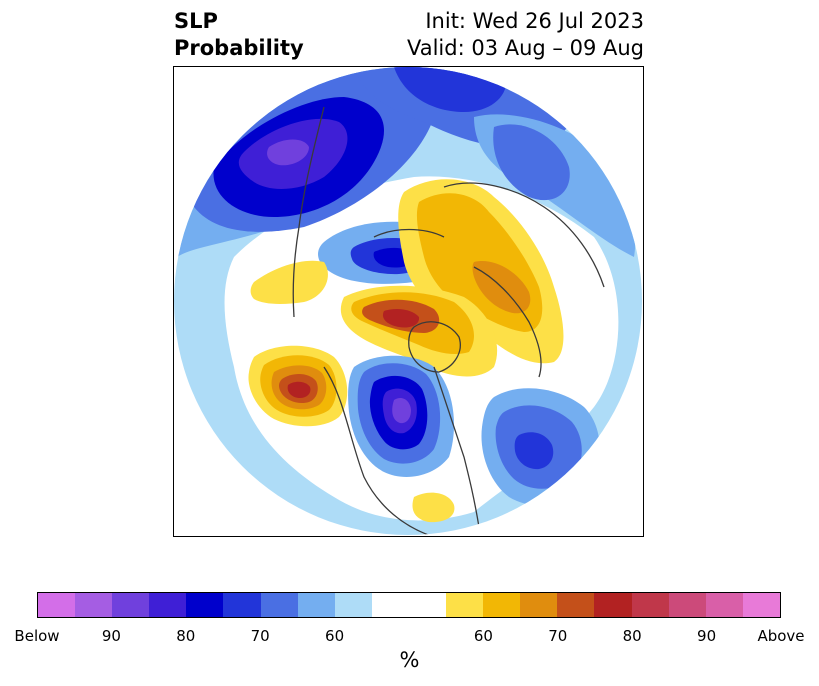 The height and width of the screenshot is (686, 819). What do you see at coordinates (299, 389) in the screenshot?
I see `field-above-75-pacific` at bounding box center [299, 389].